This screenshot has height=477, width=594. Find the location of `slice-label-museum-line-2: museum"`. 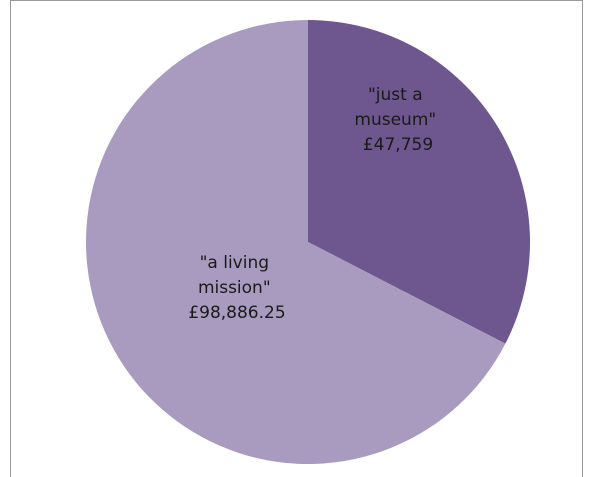

slice-label-museum-line-2: museum" is located at coordinates (395, 120).